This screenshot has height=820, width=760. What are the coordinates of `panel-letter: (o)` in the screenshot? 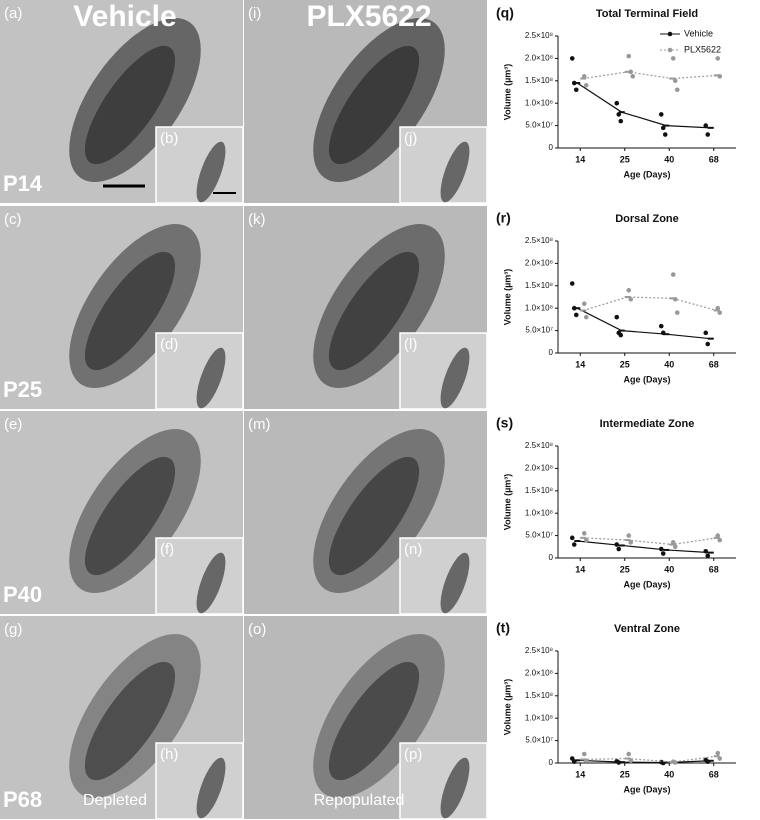 It's located at (257, 629).